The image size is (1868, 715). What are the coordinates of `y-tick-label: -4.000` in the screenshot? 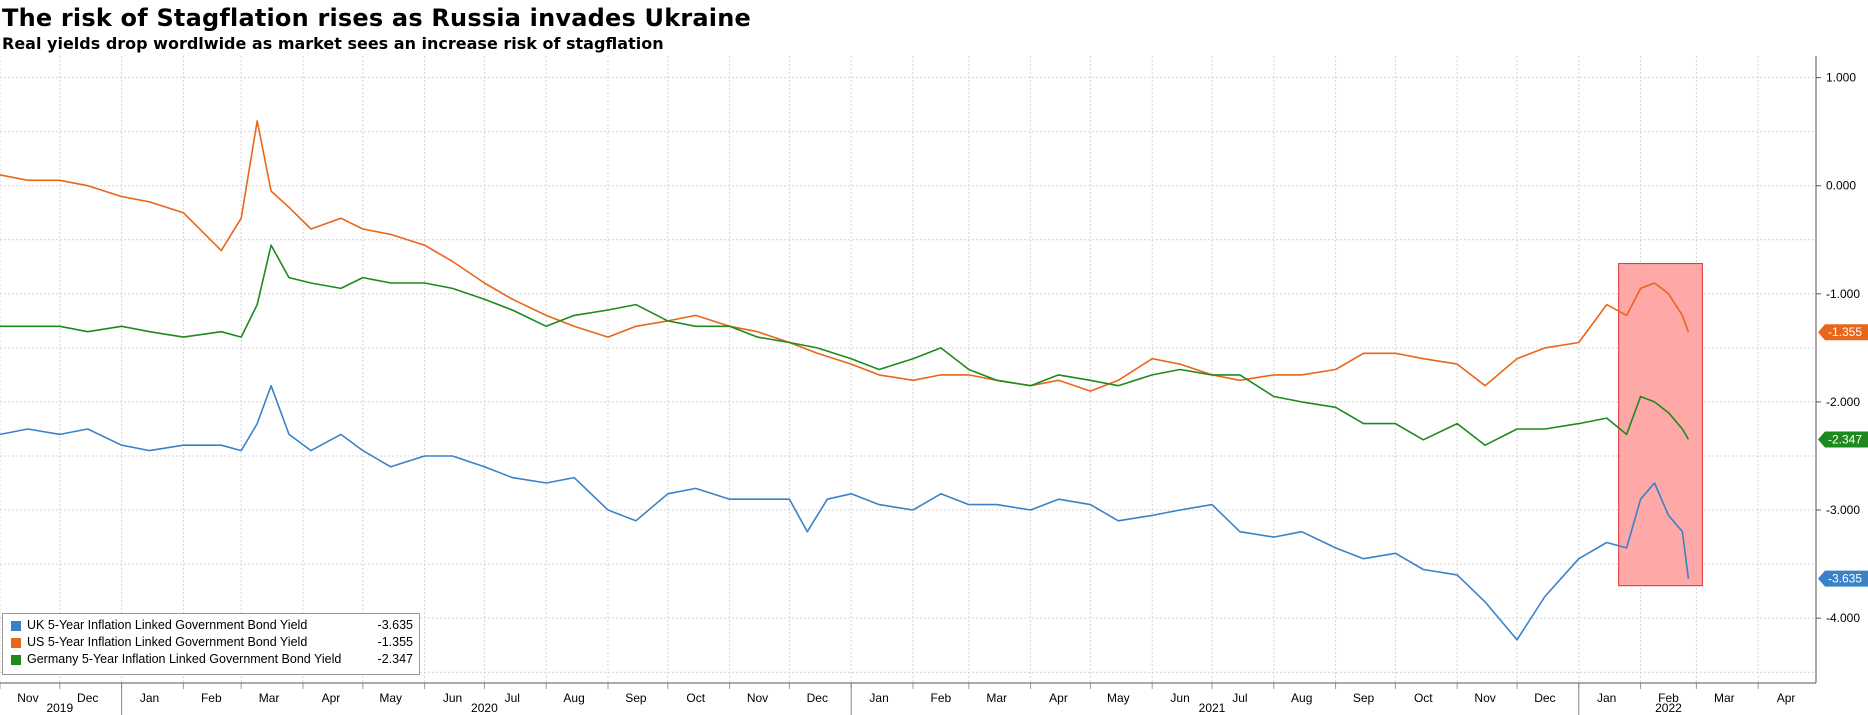 It's located at (1843, 618).